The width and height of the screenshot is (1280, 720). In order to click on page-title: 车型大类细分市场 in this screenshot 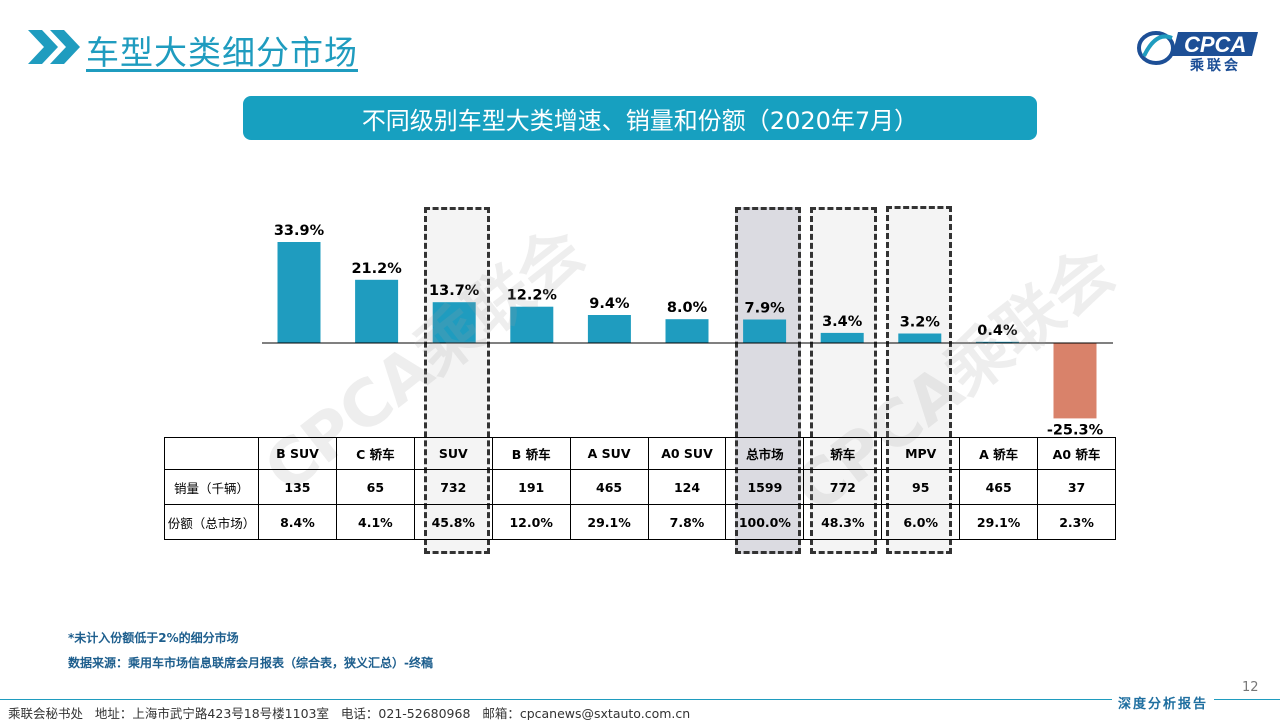, I will do `click(222, 52)`.